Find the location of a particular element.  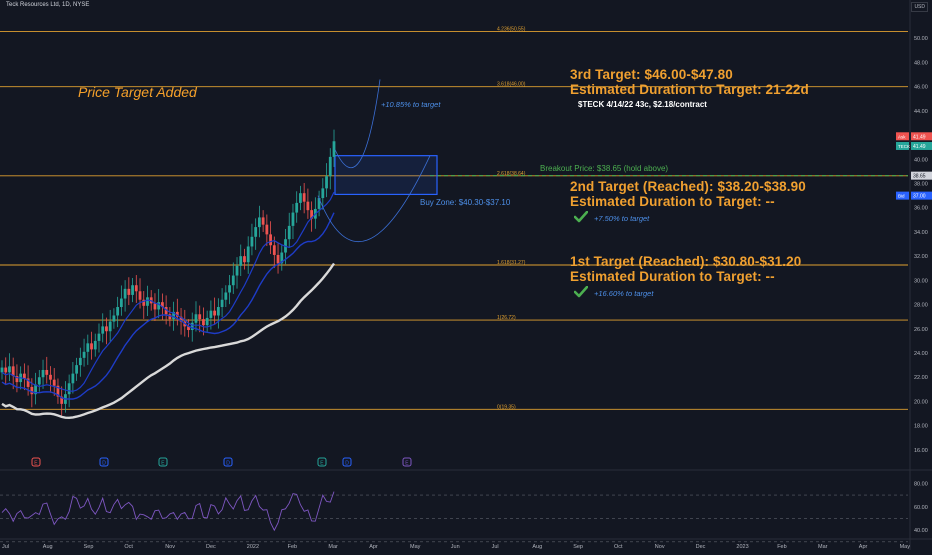

fib-level-label: 1.618(31.27) is located at coordinates (511, 263).